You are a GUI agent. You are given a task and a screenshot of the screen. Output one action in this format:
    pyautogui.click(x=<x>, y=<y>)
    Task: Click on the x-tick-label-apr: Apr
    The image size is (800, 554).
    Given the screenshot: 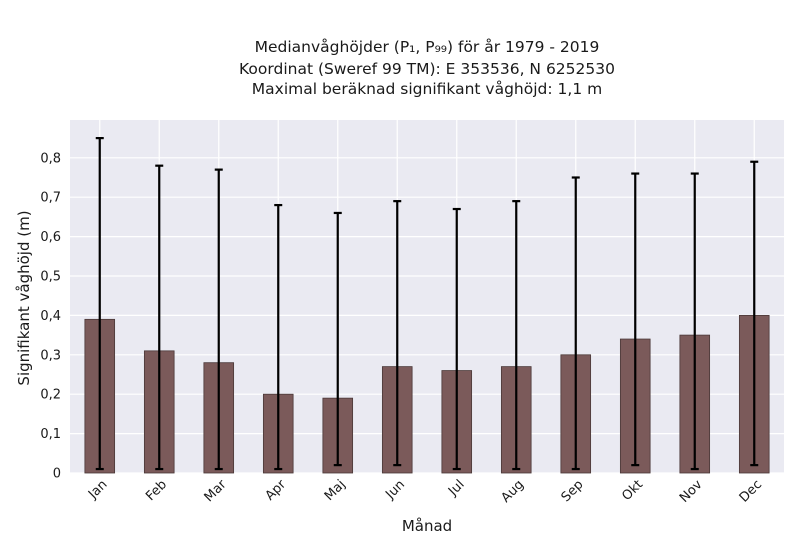 What is the action you would take?
    pyautogui.click(x=276, y=490)
    